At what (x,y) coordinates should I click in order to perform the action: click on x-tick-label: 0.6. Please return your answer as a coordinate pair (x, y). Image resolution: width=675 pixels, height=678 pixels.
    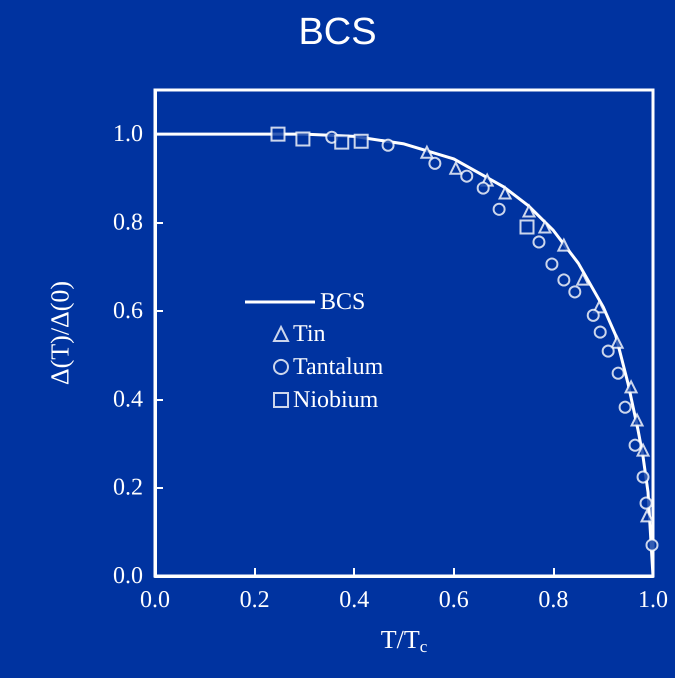
    Looking at the image, I should click on (453, 600).